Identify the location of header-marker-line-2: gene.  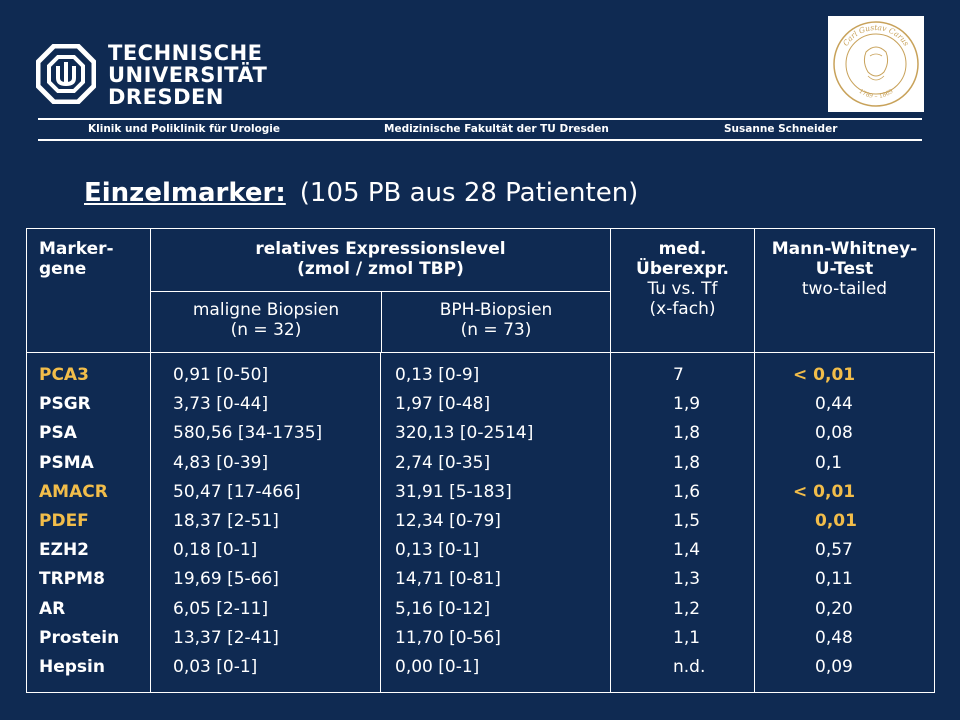
(63, 269).